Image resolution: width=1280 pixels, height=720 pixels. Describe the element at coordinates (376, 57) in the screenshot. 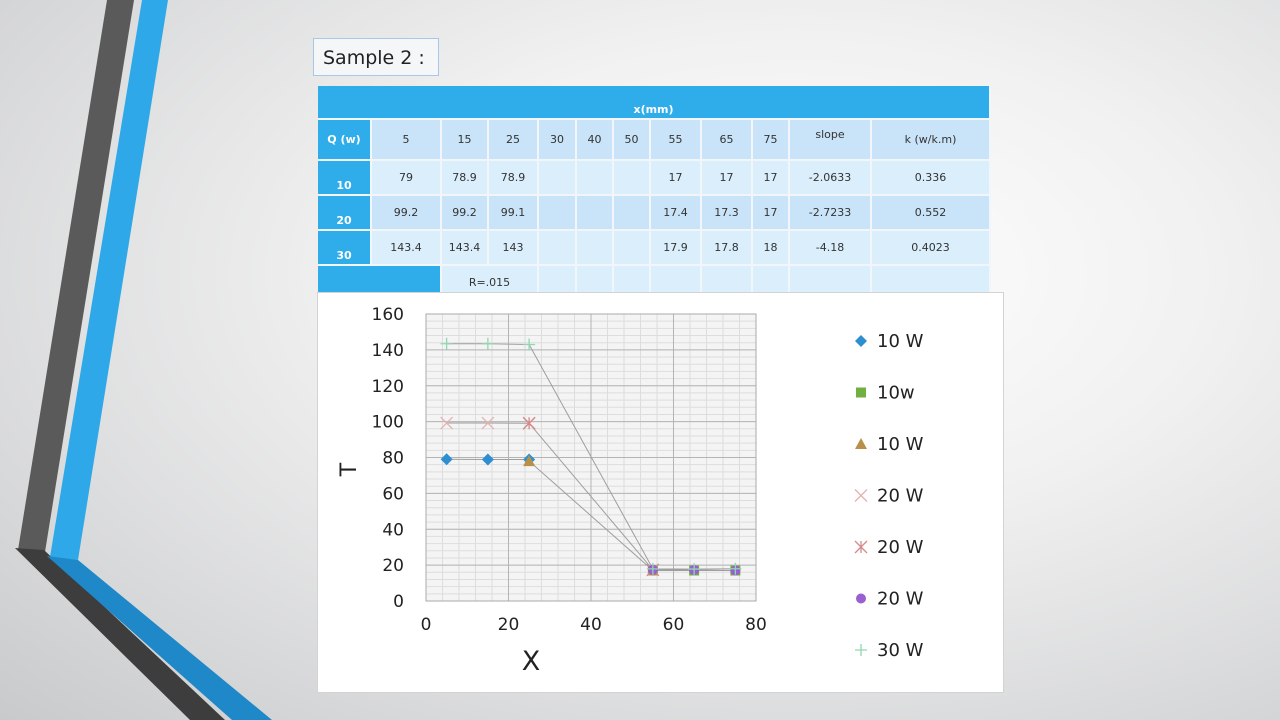

I see `slide-title: Sample 2 :` at that location.